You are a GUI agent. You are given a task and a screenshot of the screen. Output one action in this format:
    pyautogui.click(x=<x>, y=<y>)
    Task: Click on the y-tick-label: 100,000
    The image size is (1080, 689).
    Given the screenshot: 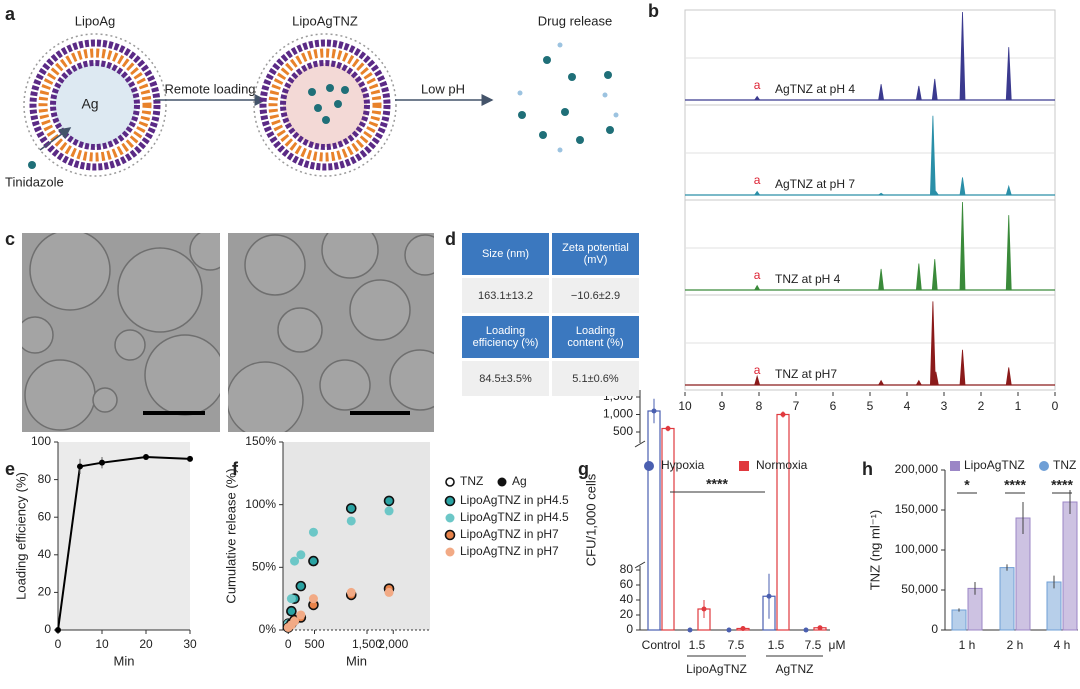 What is the action you would take?
    pyautogui.click(x=917, y=549)
    